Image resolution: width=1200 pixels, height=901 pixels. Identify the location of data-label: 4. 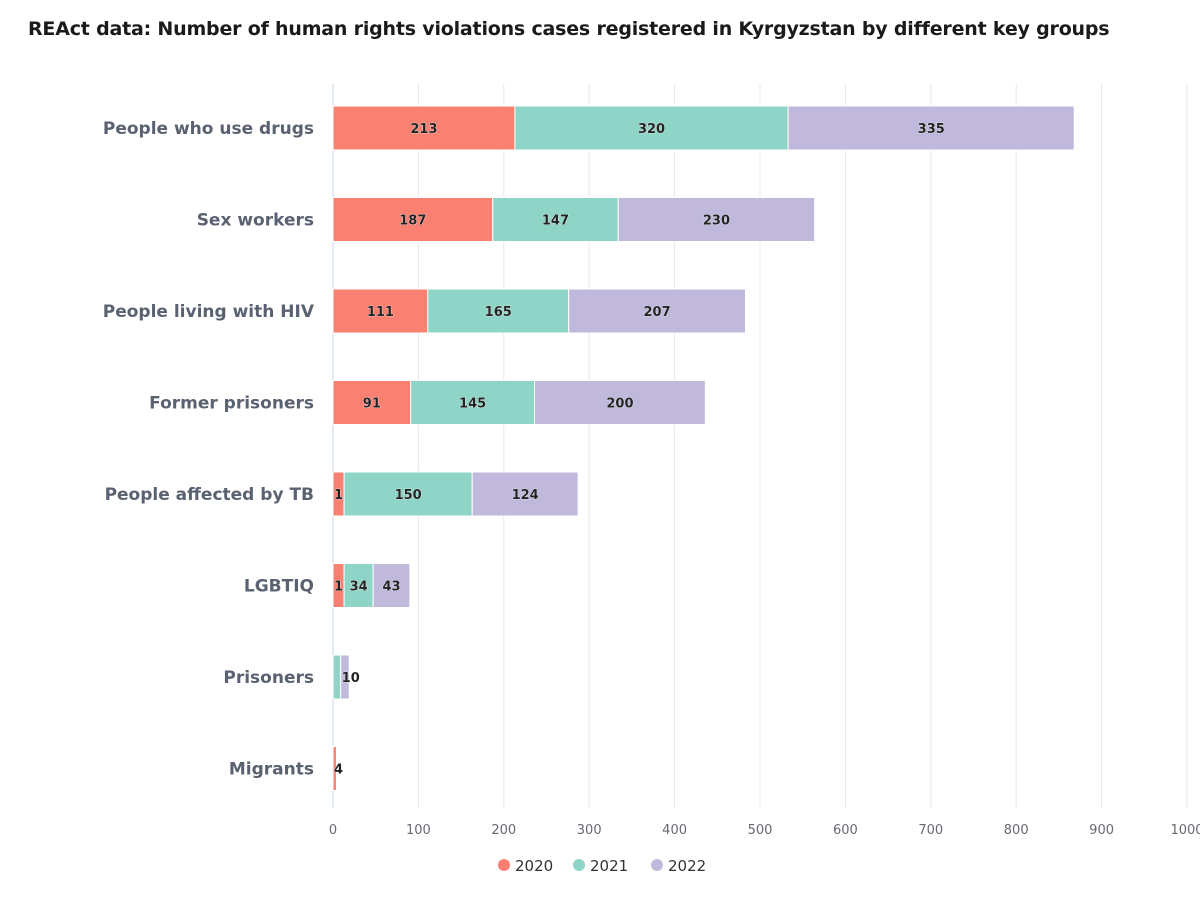
(338, 770).